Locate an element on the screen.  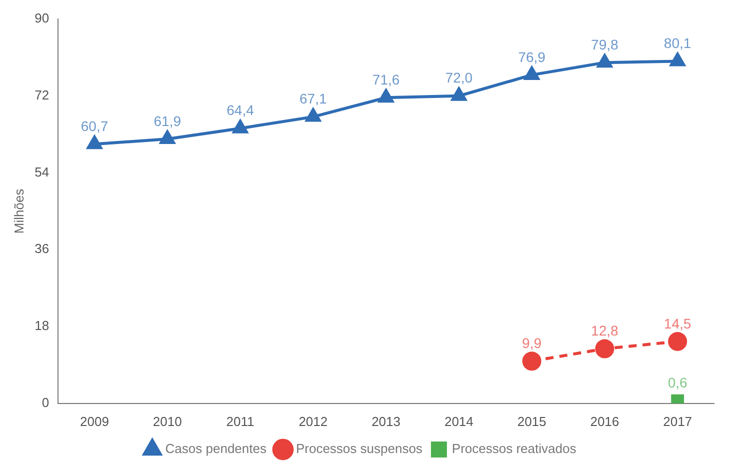
y-tick-label: 0 is located at coordinates (46, 402).